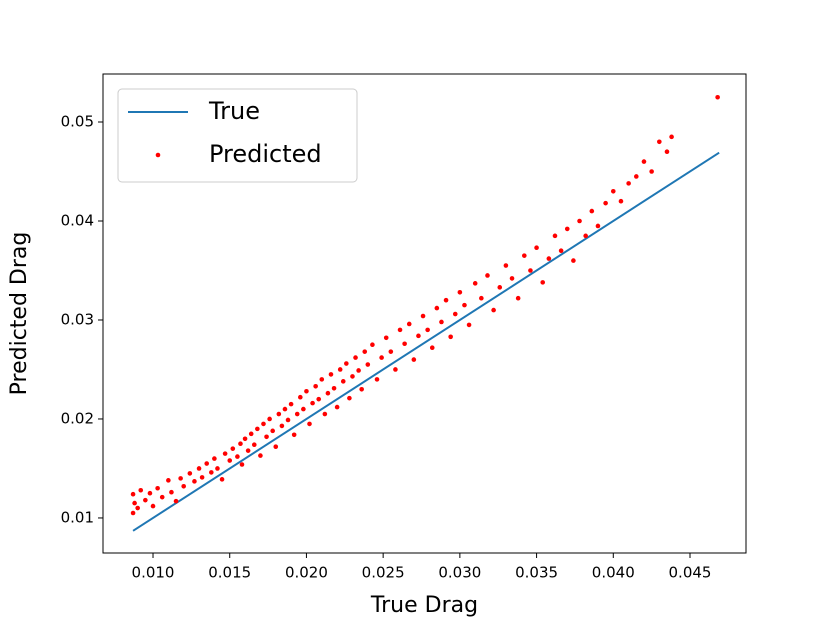 The height and width of the screenshot is (623, 830). Describe the element at coordinates (306, 573) in the screenshot. I see `x-tick-label: 0.020` at that location.